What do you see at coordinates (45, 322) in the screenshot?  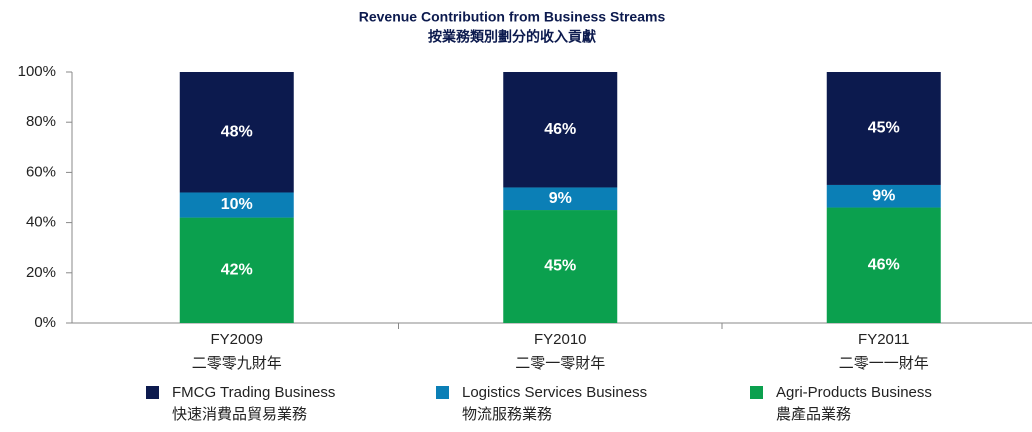 I see `y-tick-label: 0%` at bounding box center [45, 322].